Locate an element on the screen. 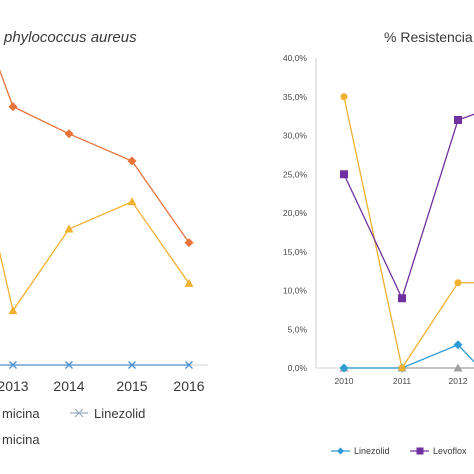 This screenshot has width=474, height=474. left-x-tick-label: 2013 is located at coordinates (14, 386).